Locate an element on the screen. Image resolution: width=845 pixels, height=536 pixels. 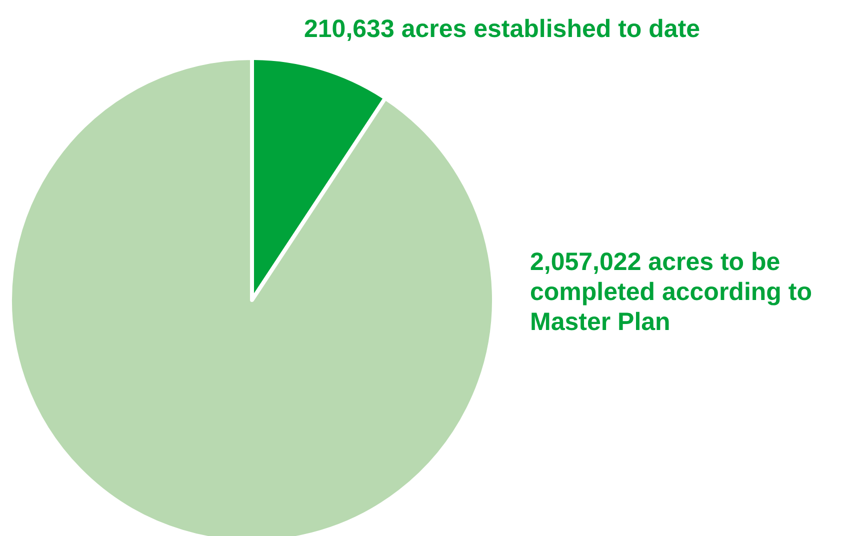
slice-label: 2,057,022 acres to be completed according to Master Plan is located at coordinates (671, 292).